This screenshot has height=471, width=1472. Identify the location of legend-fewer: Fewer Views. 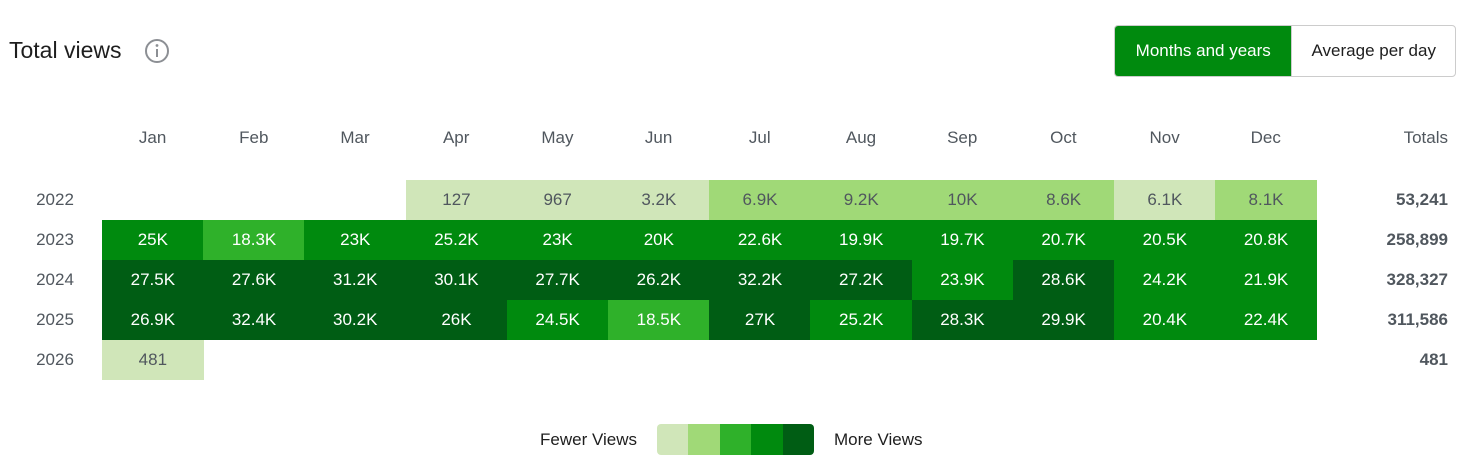
(588, 439).